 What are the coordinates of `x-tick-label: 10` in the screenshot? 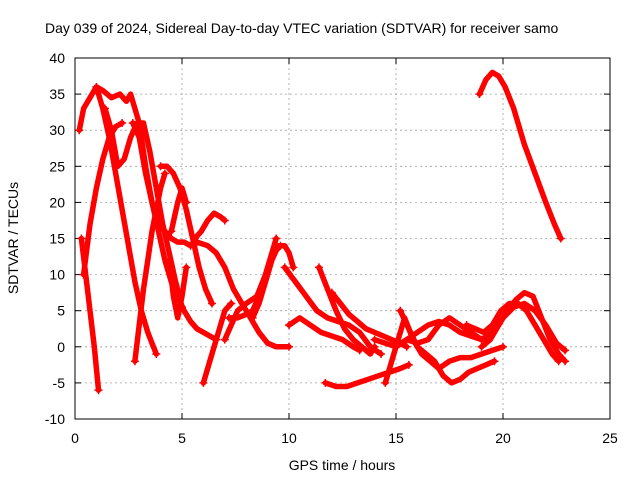 It's located at (289, 438).